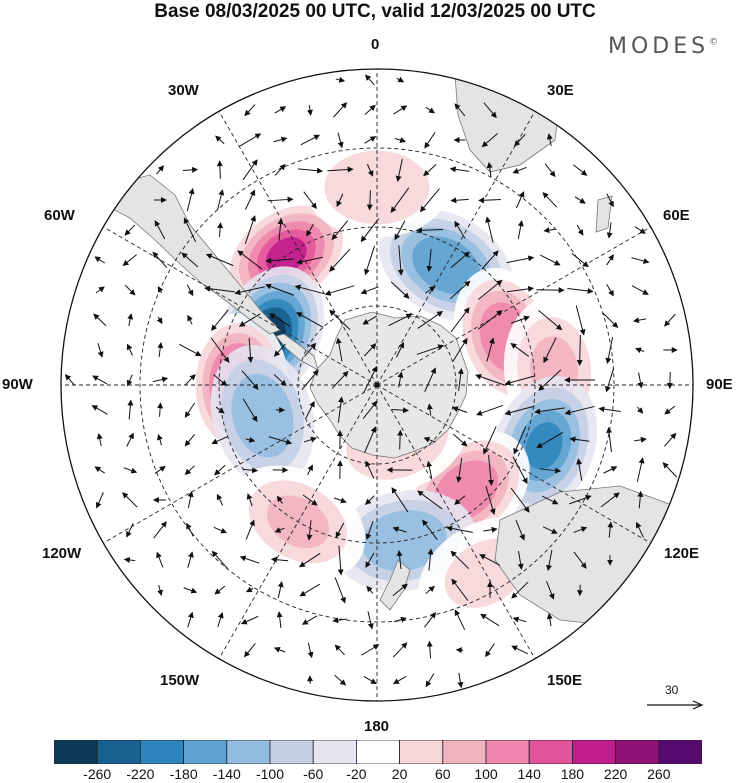  What do you see at coordinates (719, 384) in the screenshot?
I see `lon-label-90e: 90E` at bounding box center [719, 384].